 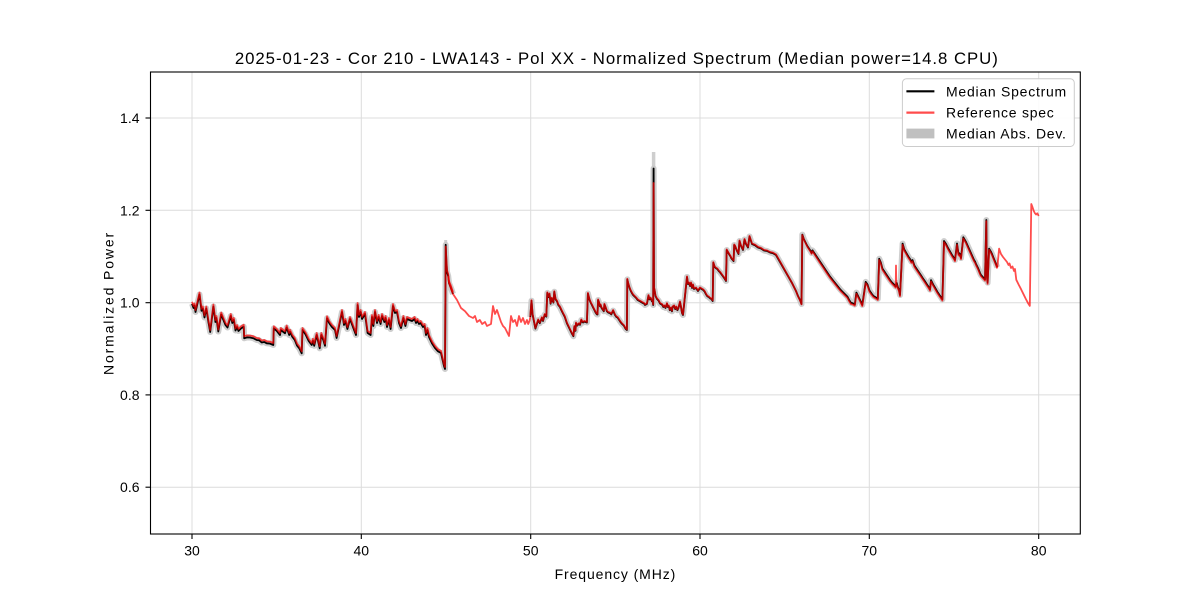 What do you see at coordinates (192, 550) in the screenshot?
I see `svg-text: 30` at bounding box center [192, 550].